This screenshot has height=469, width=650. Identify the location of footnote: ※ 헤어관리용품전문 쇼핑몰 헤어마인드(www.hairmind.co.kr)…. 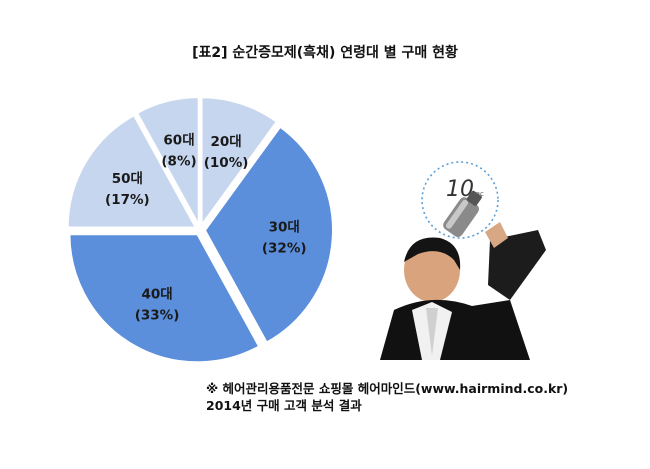
(387, 397).